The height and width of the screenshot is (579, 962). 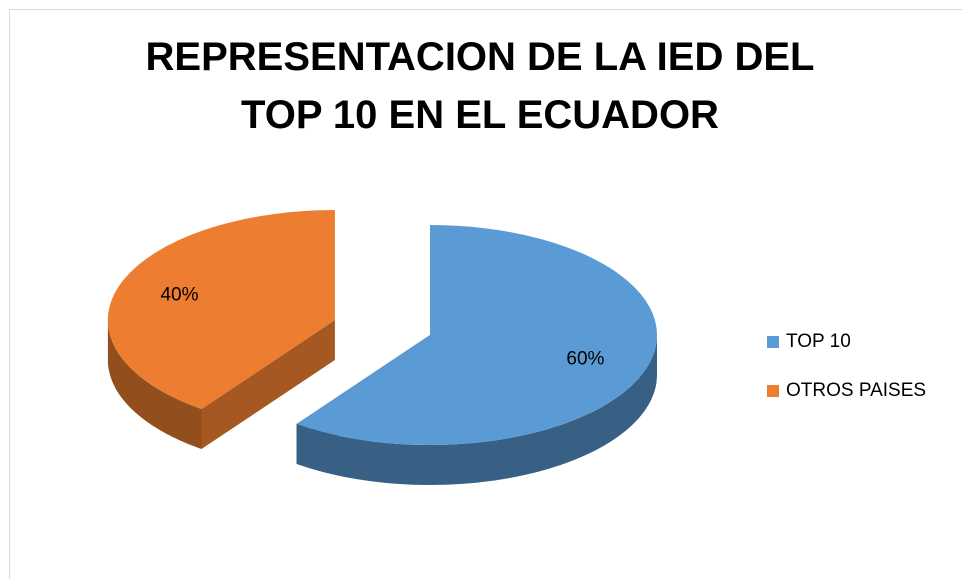 I want to click on data-label: 40%, so click(x=179, y=295).